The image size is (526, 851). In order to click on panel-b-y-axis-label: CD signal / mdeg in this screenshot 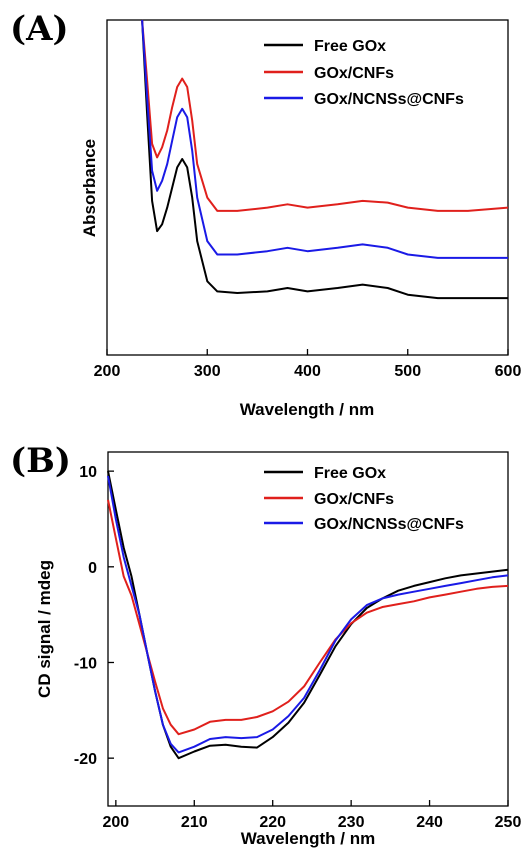, I will do `click(44, 629)`.